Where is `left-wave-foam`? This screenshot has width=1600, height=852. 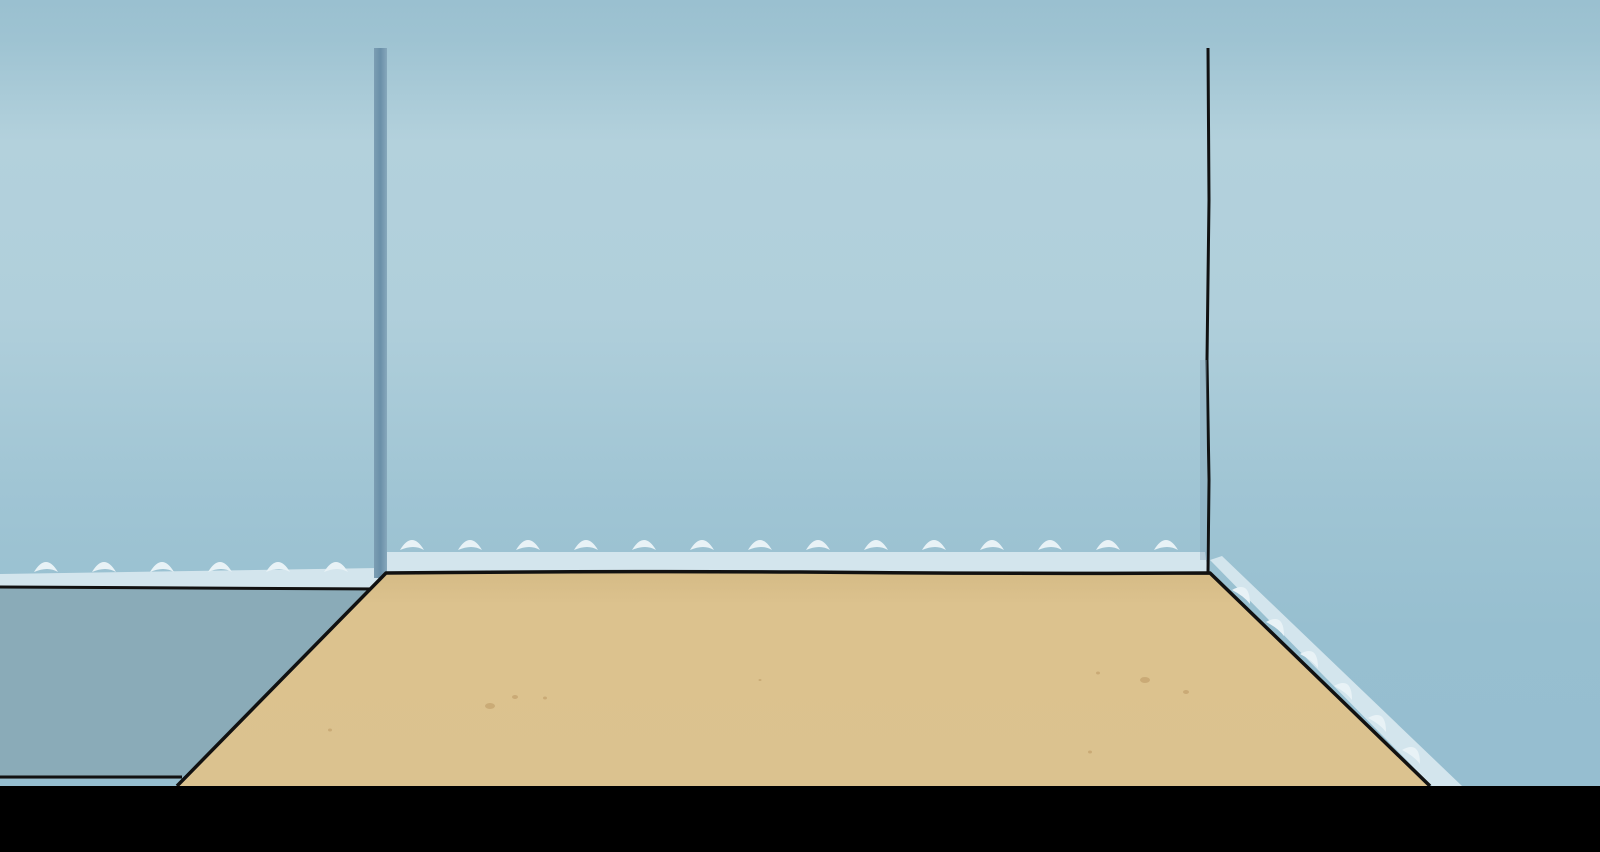
left-wave-foam is located at coordinates (189, 578).